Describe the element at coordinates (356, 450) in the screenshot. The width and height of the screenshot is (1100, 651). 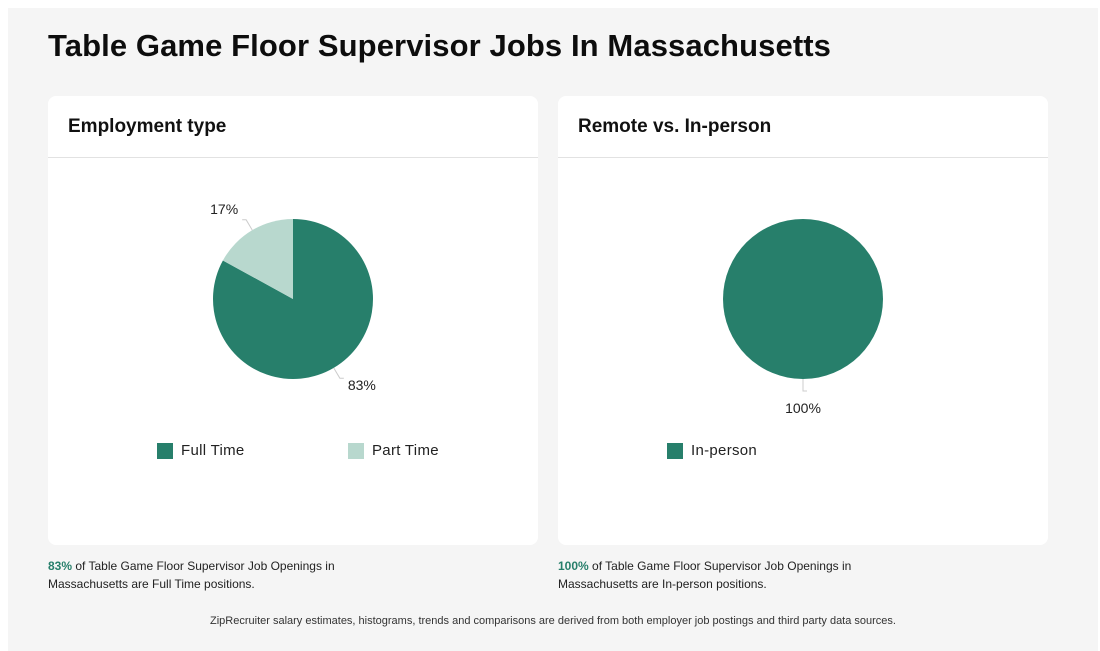
I see `part-time-swatch` at that location.